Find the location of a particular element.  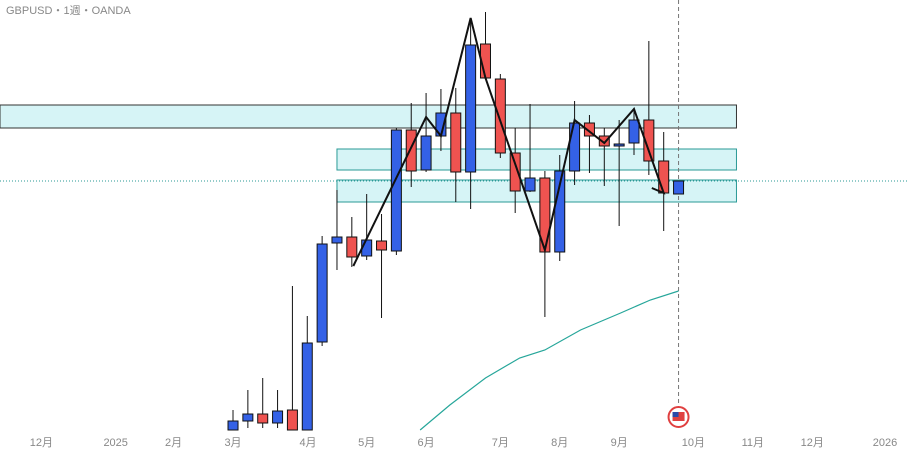

x-tick-label: 11月 is located at coordinates (753, 443).